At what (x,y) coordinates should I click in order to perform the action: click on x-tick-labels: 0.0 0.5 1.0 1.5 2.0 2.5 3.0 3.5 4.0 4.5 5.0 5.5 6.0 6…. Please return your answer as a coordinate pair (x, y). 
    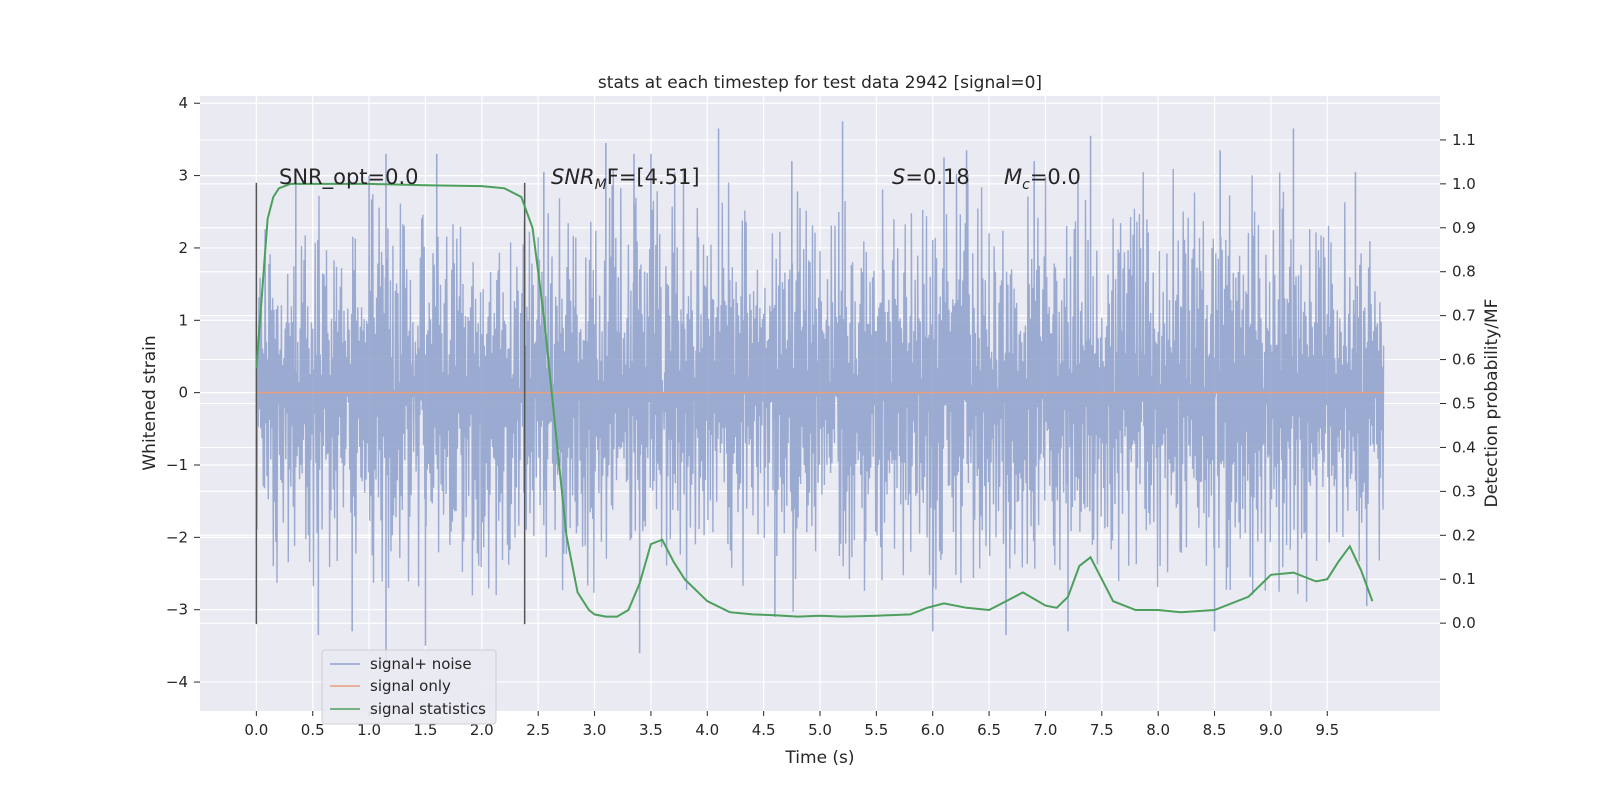
    Looking at the image, I should click on (791, 725).